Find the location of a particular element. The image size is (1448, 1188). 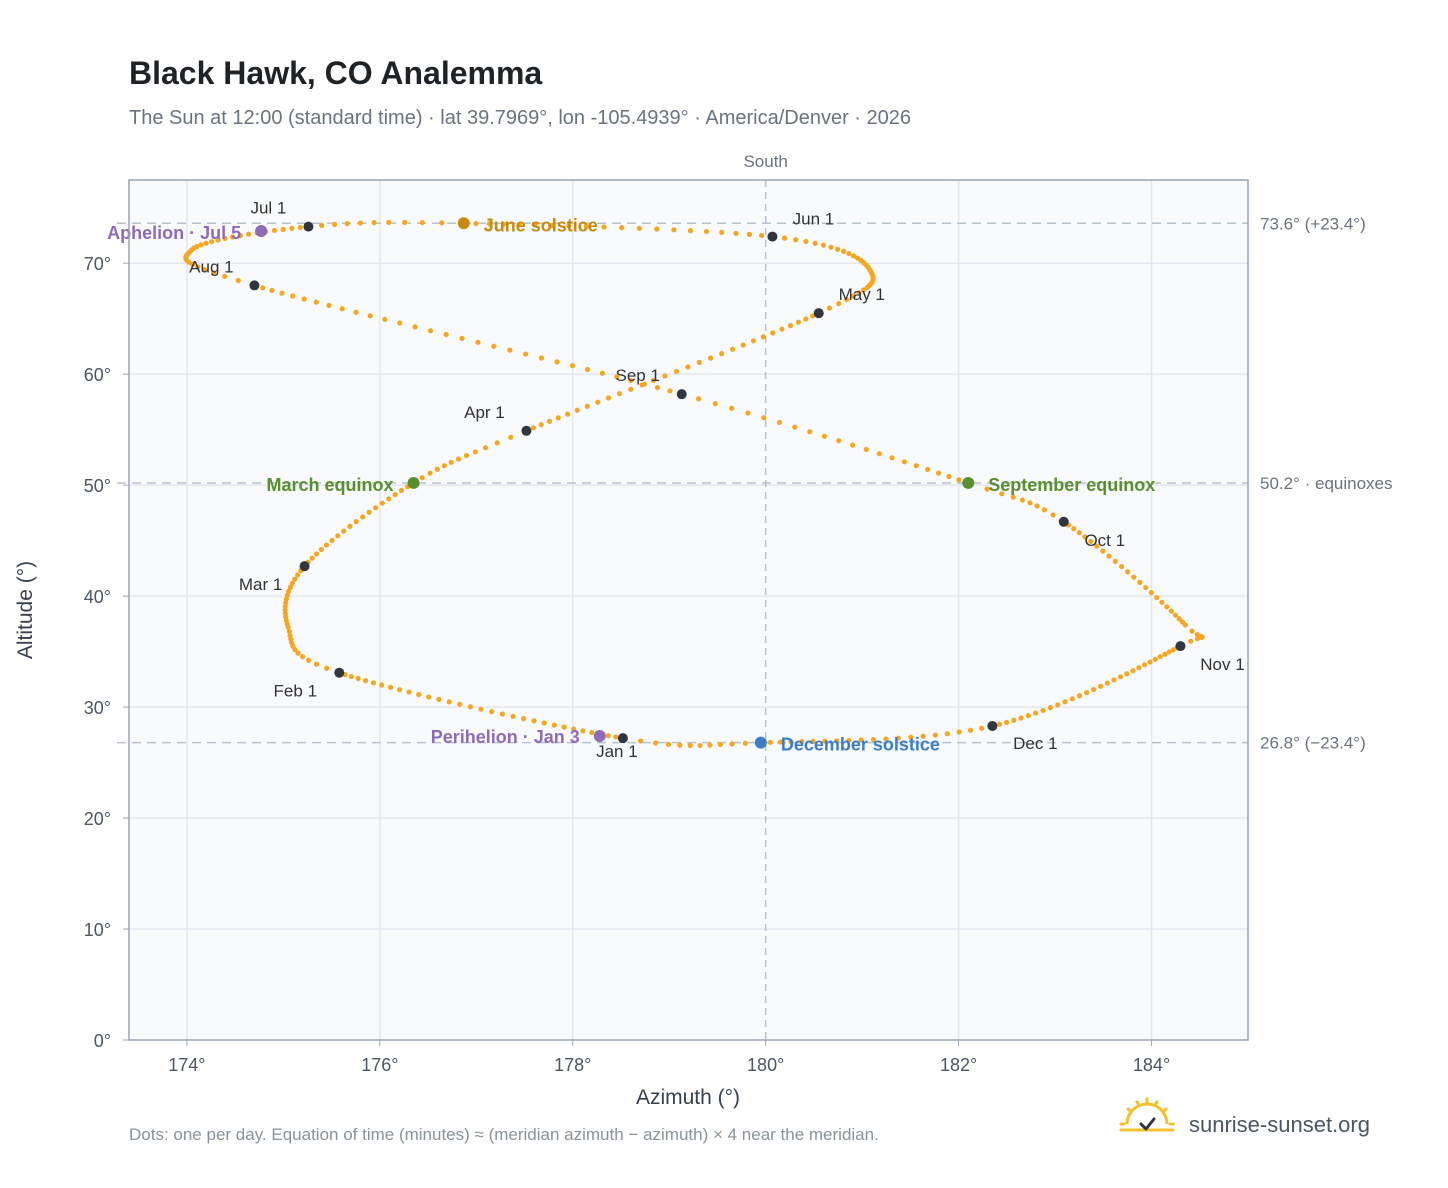

month-label: Mar 1 is located at coordinates (260, 584).